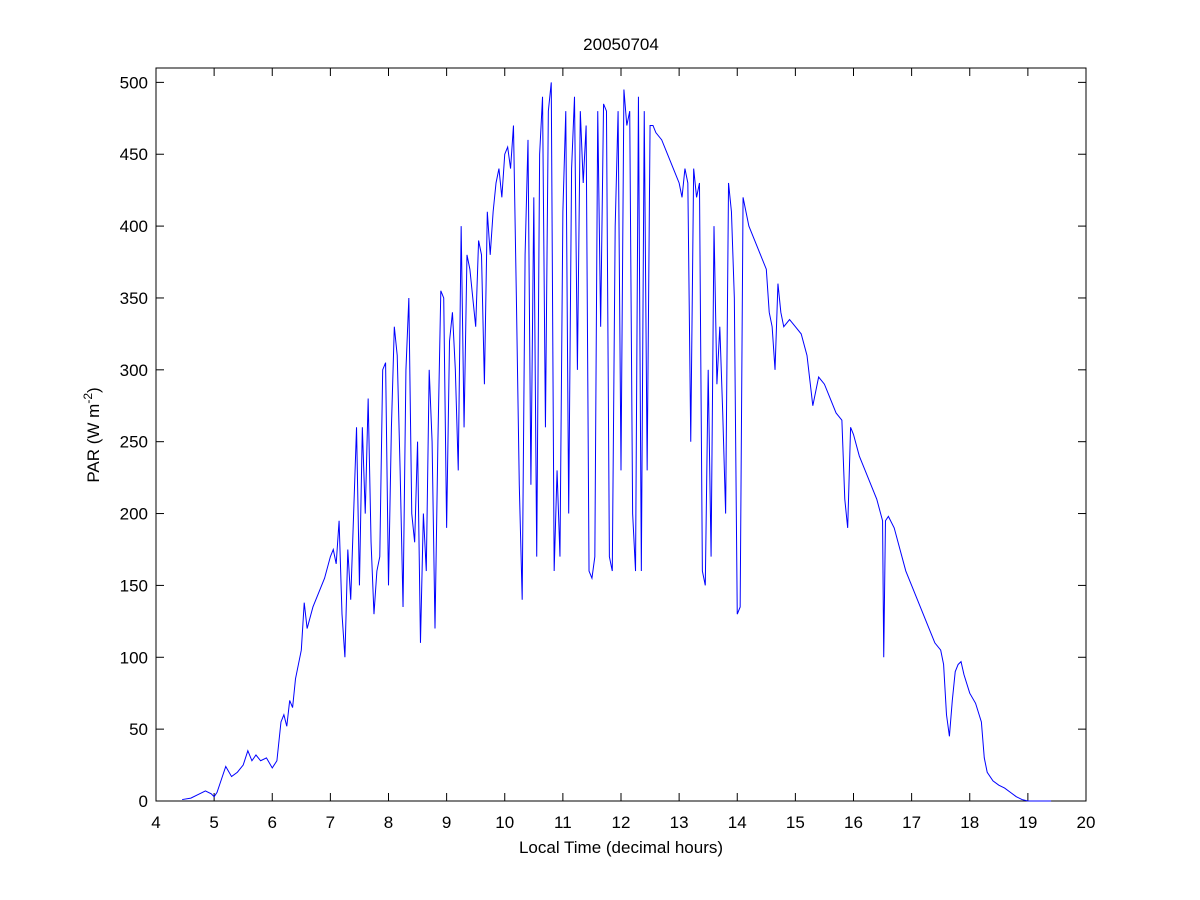 Image resolution: width=1200 pixels, height=900 pixels. I want to click on x-tick-label: 10, so click(504, 822).